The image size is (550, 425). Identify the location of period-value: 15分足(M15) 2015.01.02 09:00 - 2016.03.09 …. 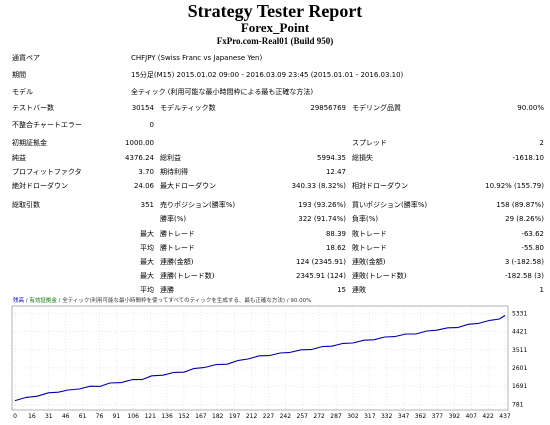
(267, 75).